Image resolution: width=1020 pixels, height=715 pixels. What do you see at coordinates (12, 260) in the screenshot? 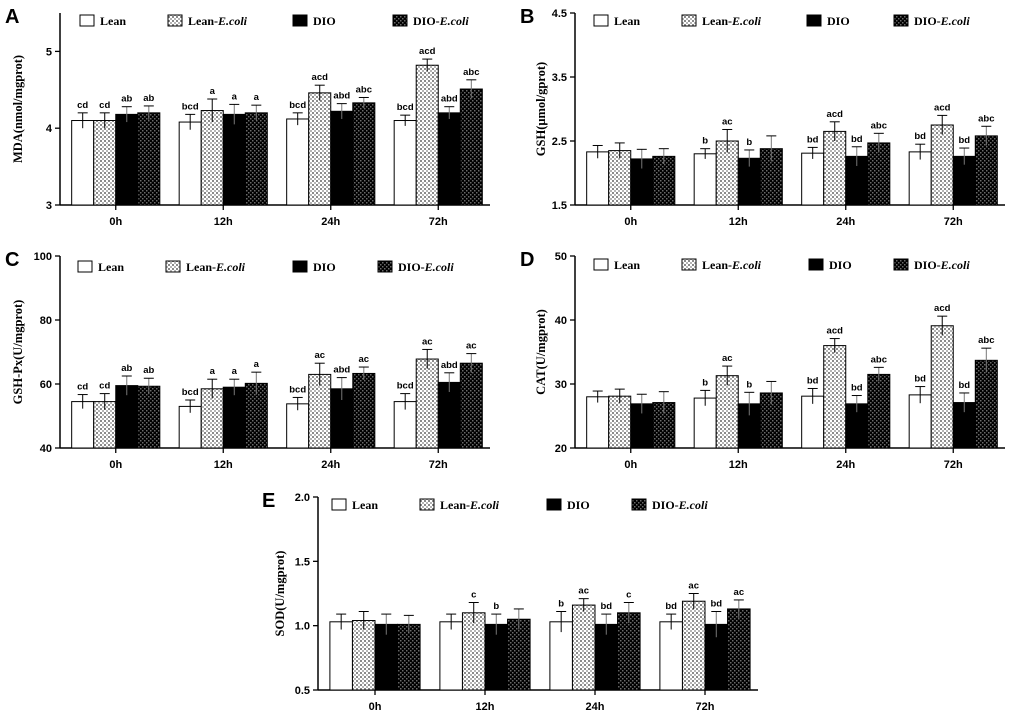
I see `panel-letter: C` at bounding box center [12, 260].